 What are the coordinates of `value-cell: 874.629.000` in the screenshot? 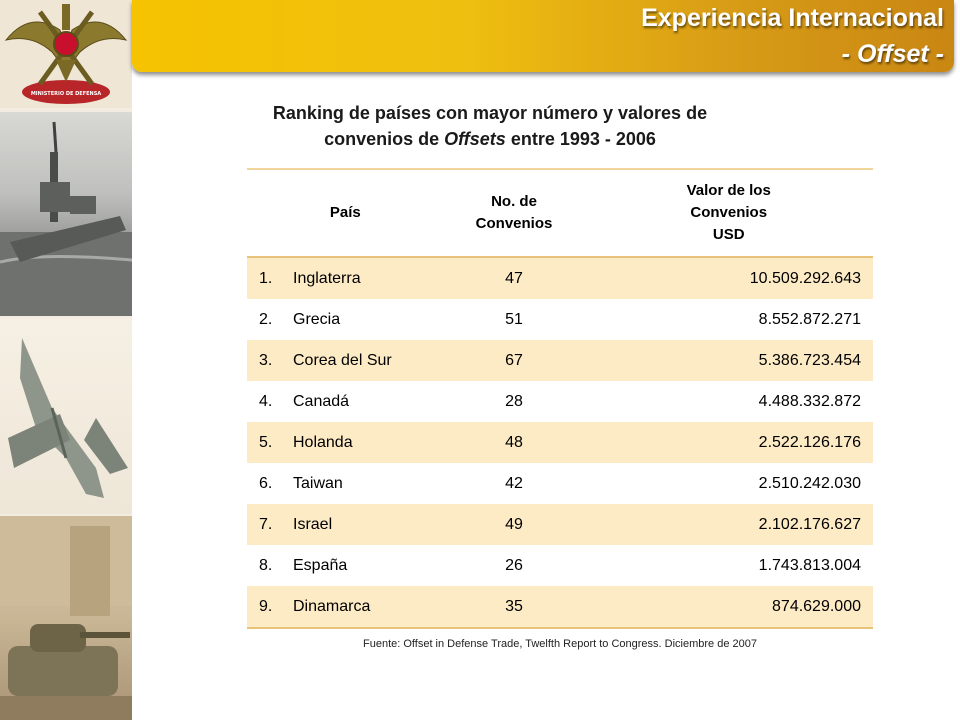 It's located at (734, 607).